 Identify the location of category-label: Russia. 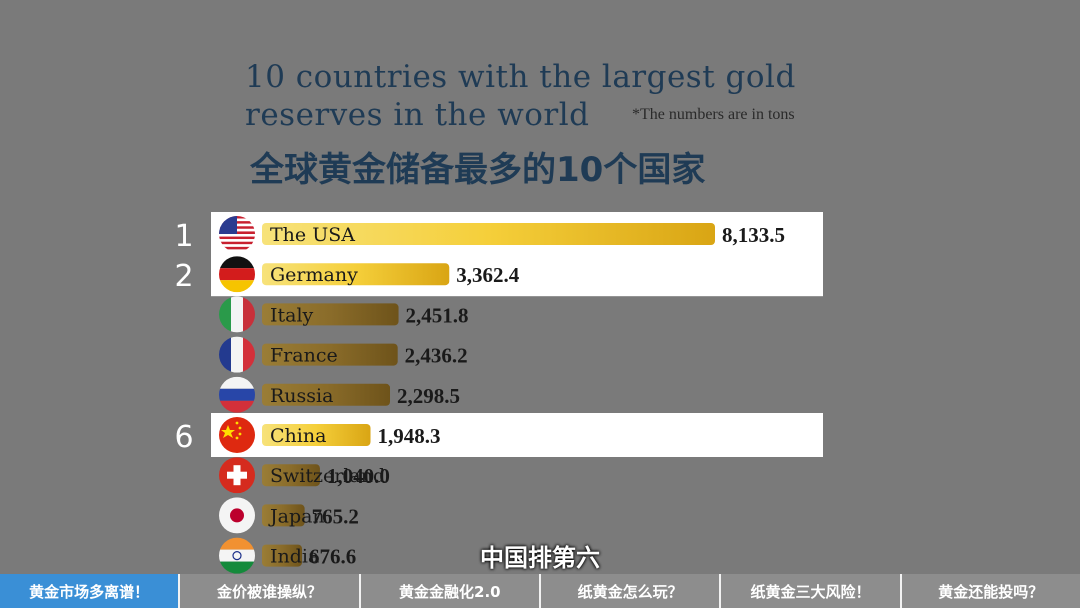
(301, 396).